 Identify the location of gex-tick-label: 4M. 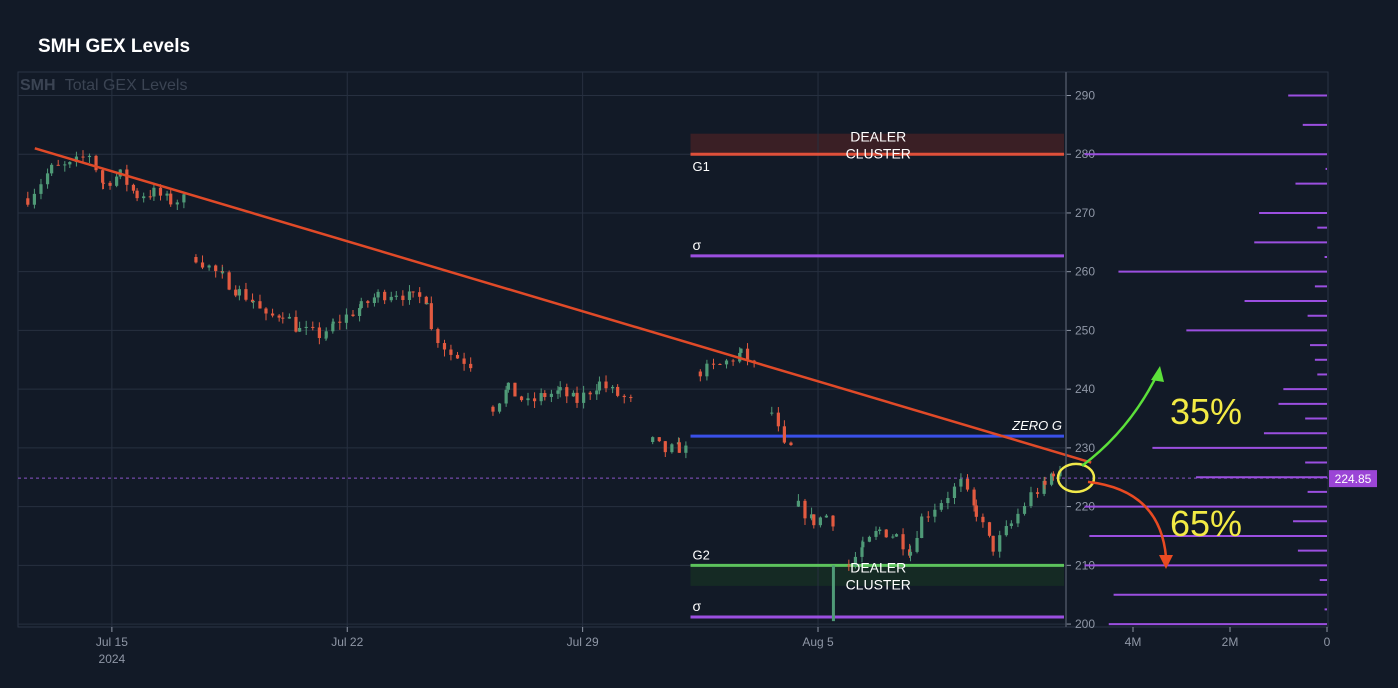
(1133, 642).